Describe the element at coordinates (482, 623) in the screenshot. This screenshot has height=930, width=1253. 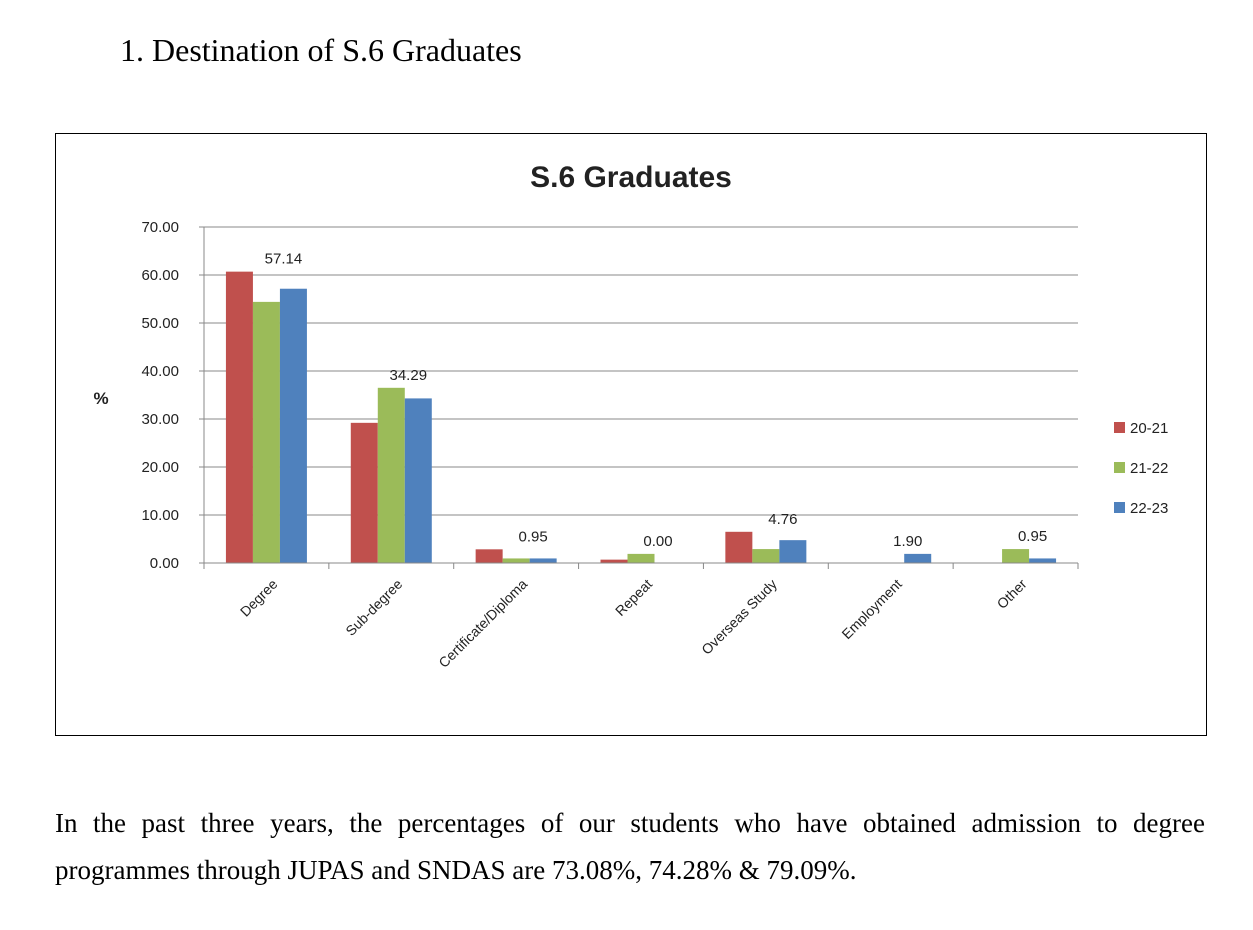
I see `x-tick-label: Certificate/Diploma` at that location.